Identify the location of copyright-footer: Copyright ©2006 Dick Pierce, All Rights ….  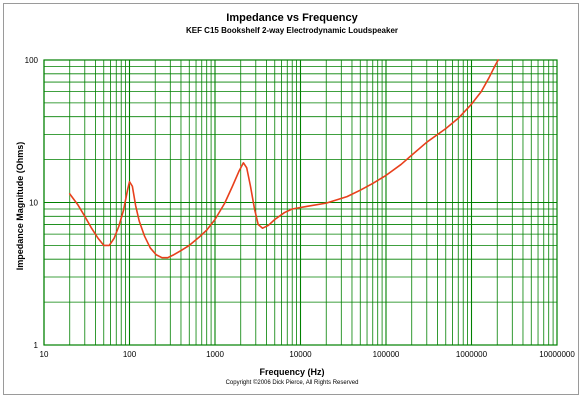
(292, 383).